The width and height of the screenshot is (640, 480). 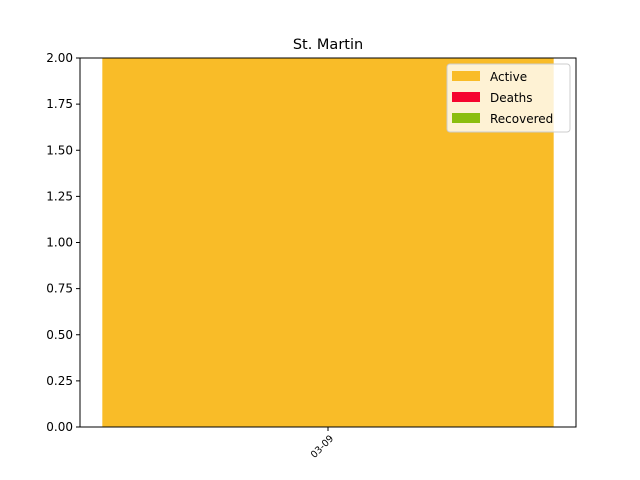 I want to click on y-tick-label: 1.75, so click(x=59, y=104).